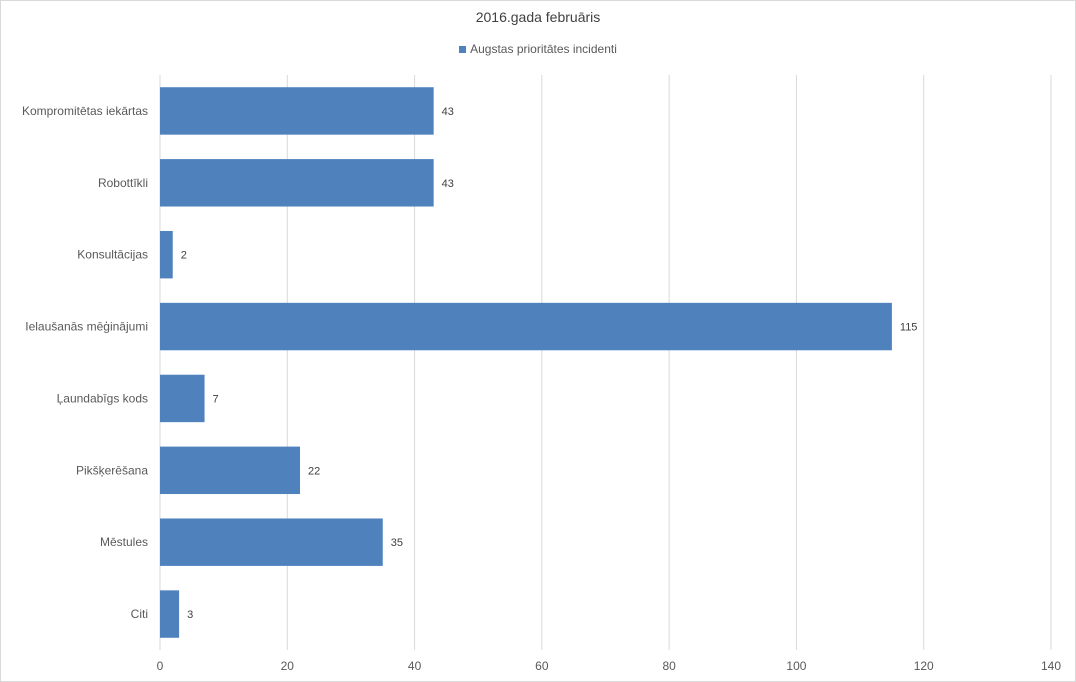 This screenshot has width=1076, height=682. Describe the element at coordinates (123, 183) in the screenshot. I see `y-category-label: Robottīkli` at that location.